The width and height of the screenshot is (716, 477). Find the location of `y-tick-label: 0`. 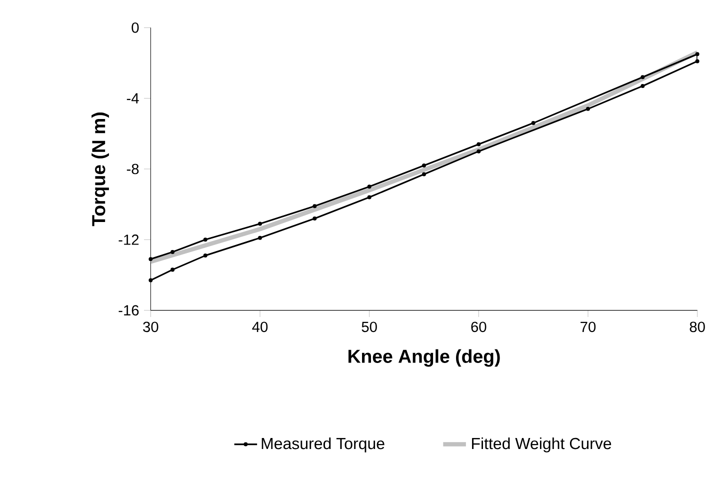

y-tick-label: 0 is located at coordinates (135, 27).